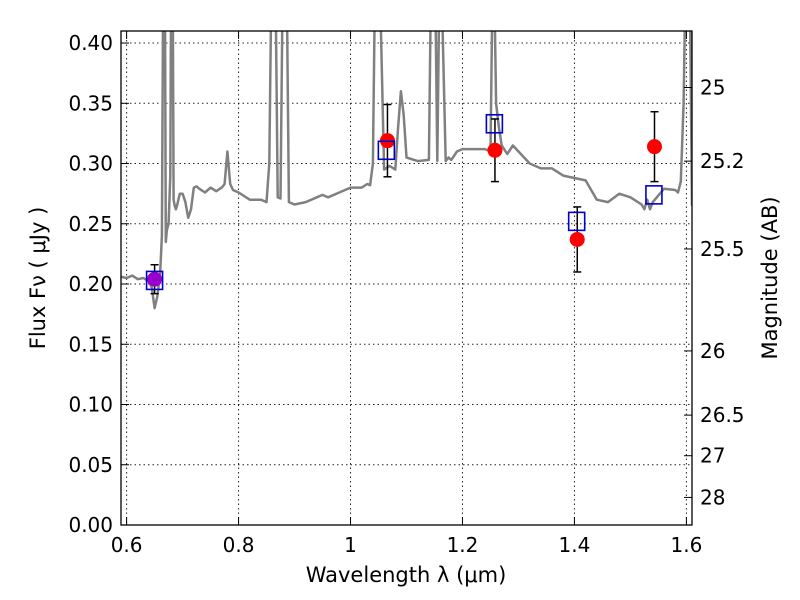 Image resolution: width=800 pixels, height=600 pixels. Describe the element at coordinates (712, 351) in the screenshot. I see `magnitude-tick-label: 26` at that location.